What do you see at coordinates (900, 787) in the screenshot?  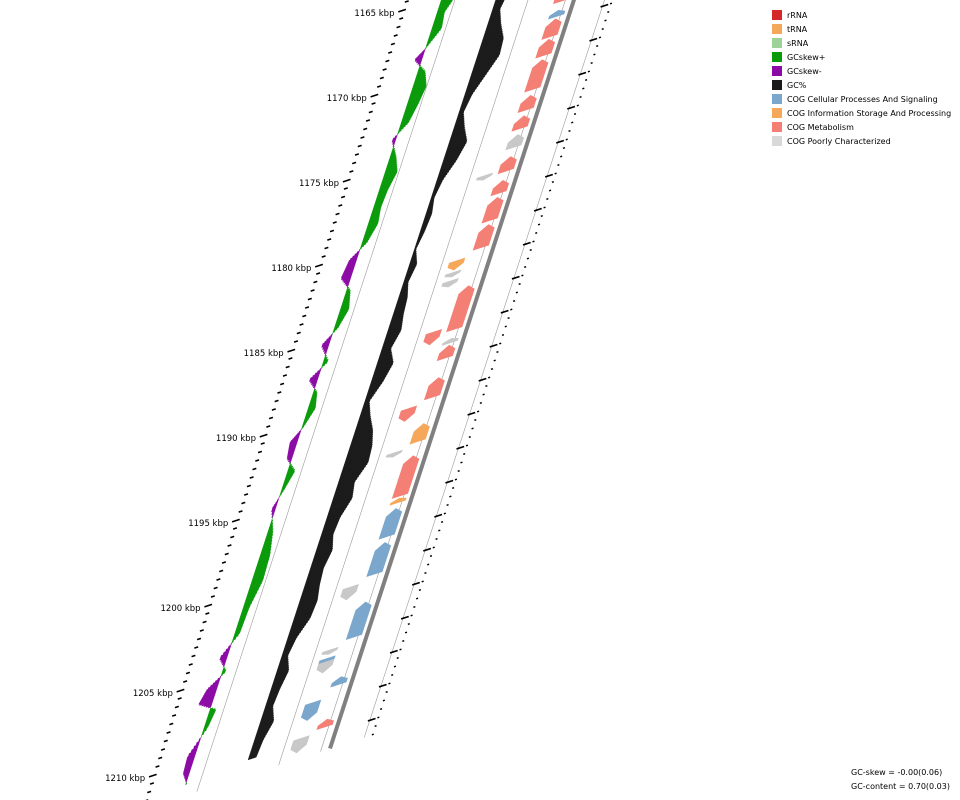 I see `gc-content-stat: GC-content = 0.70(0.03)` at bounding box center [900, 787].